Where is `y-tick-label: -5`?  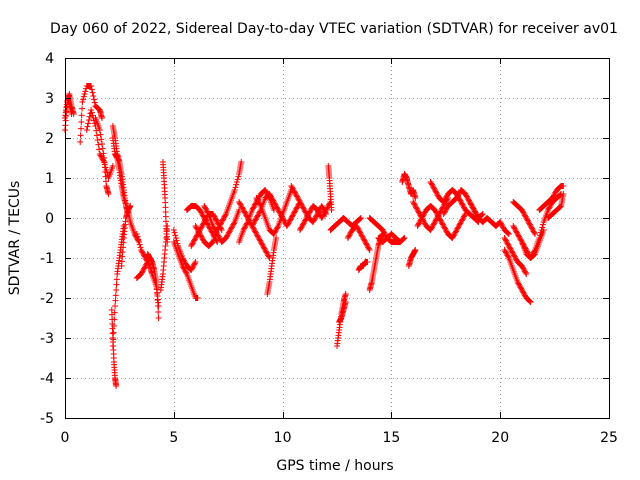
y-tick-label: -5 is located at coordinates (47, 419).